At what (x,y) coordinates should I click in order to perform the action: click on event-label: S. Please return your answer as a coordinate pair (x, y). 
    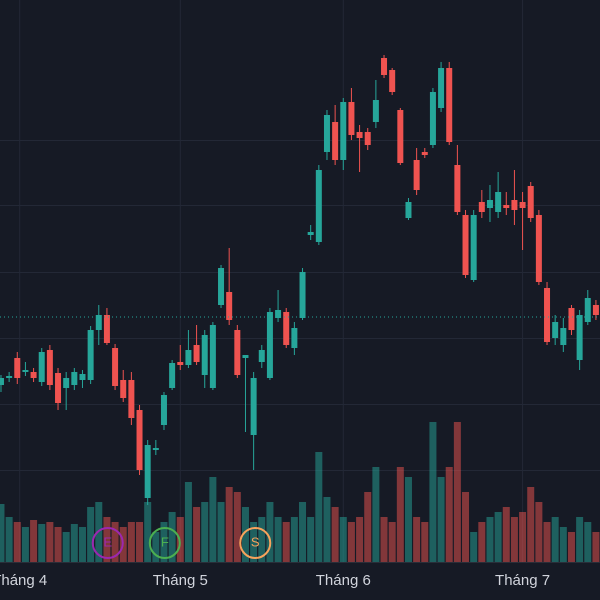
    Looking at the image, I should click on (255, 541).